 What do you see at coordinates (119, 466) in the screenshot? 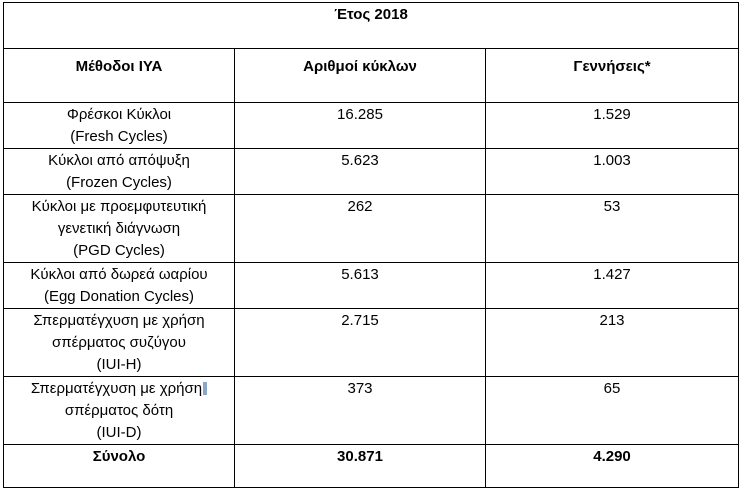
I see `total-label: Σύνολο` at bounding box center [119, 466].